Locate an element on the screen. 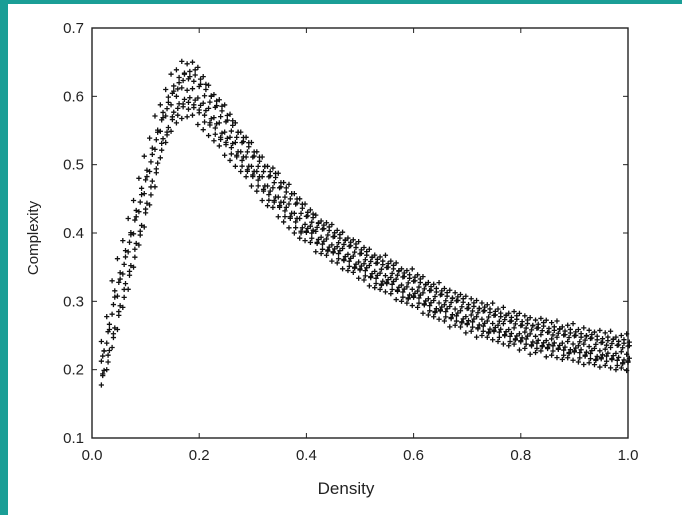  y-tick-label: 0.1 is located at coordinates (73, 438).